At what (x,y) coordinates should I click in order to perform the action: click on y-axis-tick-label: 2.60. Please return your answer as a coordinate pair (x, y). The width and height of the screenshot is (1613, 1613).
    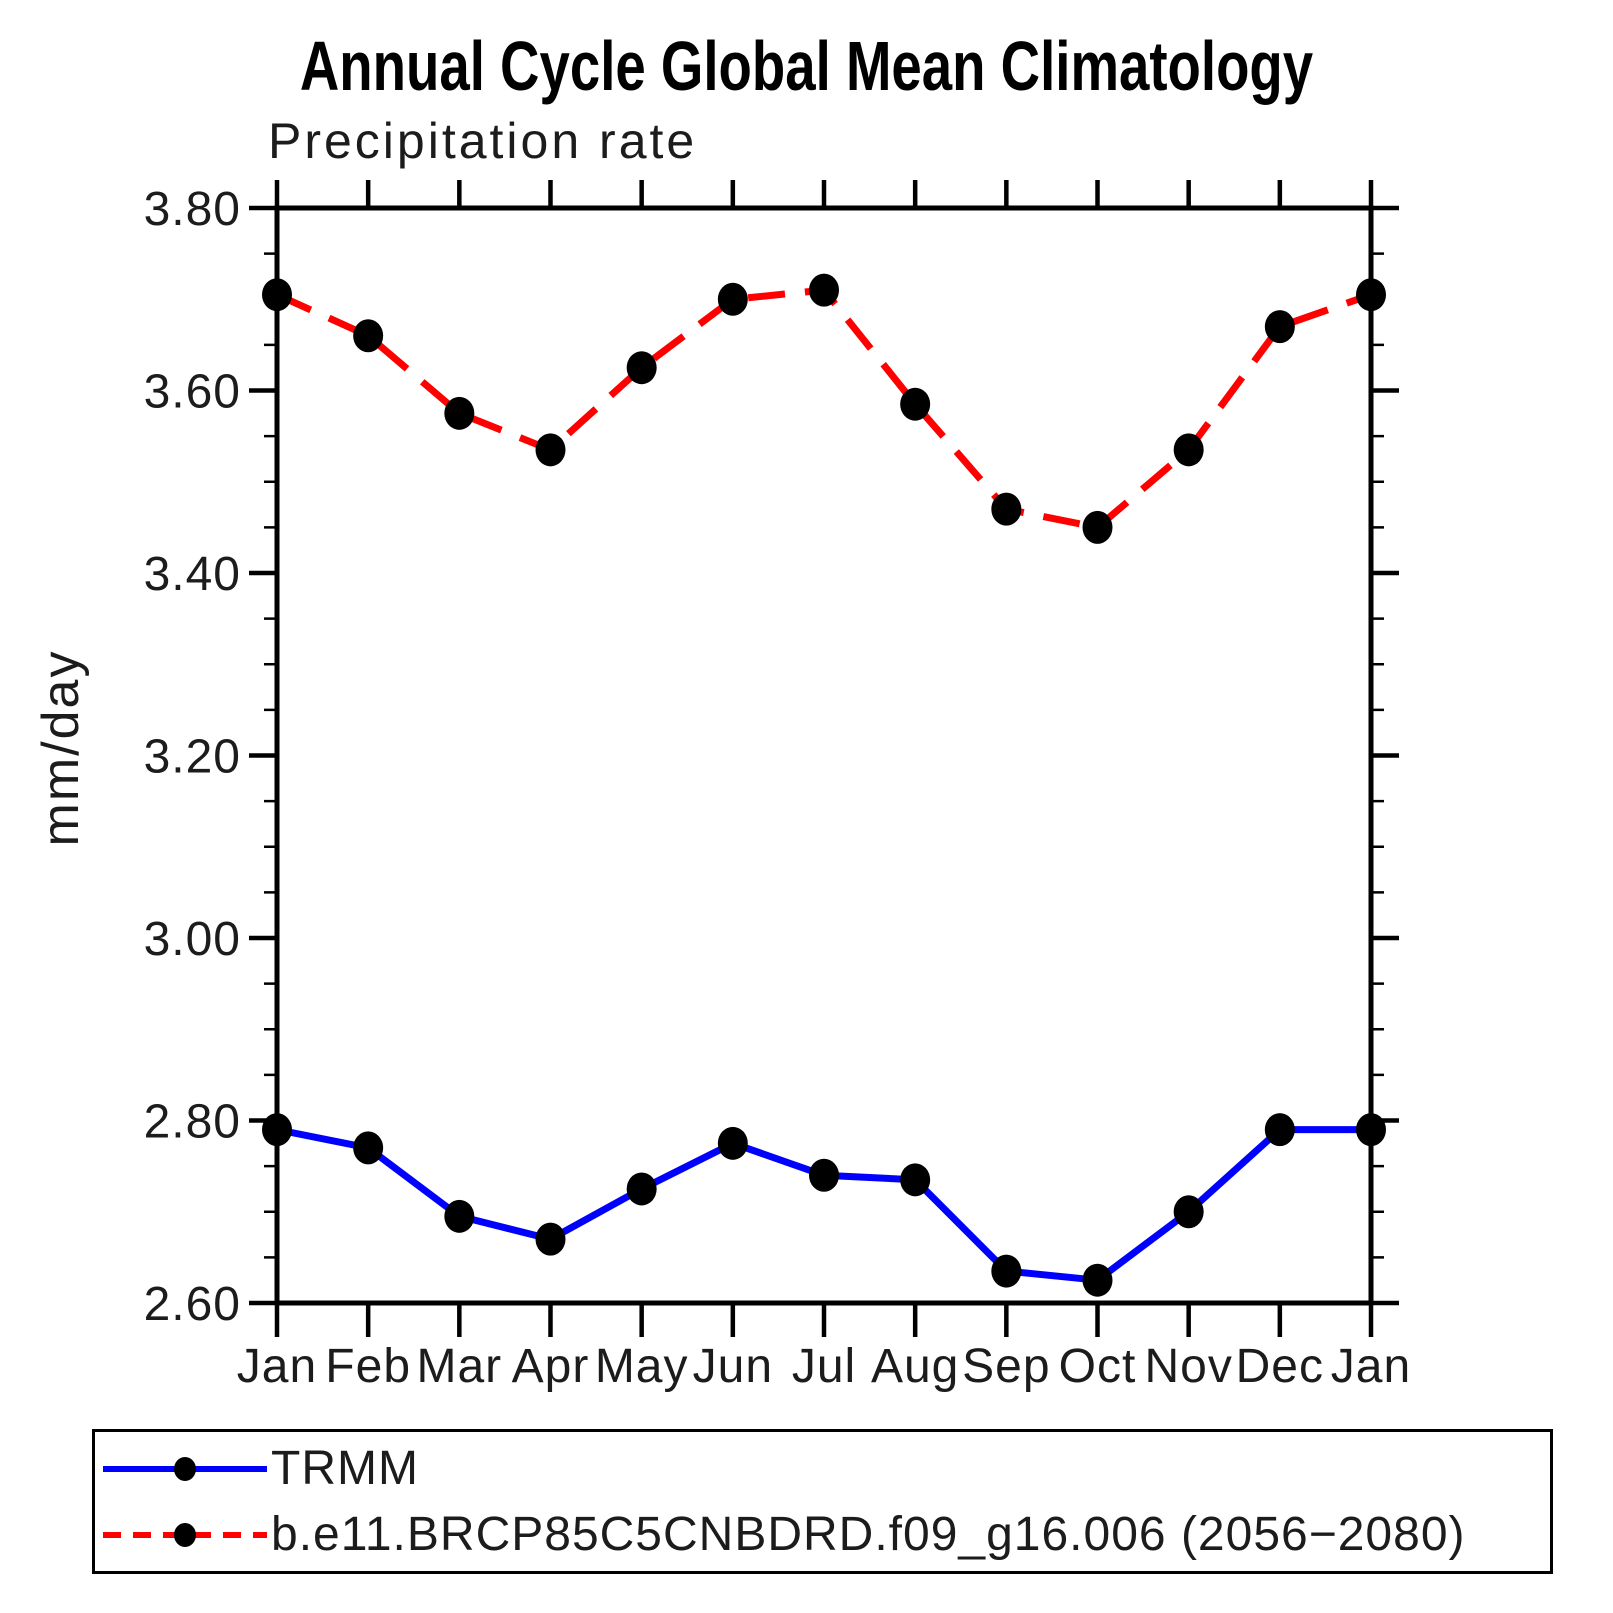
    Looking at the image, I should click on (192, 1304).